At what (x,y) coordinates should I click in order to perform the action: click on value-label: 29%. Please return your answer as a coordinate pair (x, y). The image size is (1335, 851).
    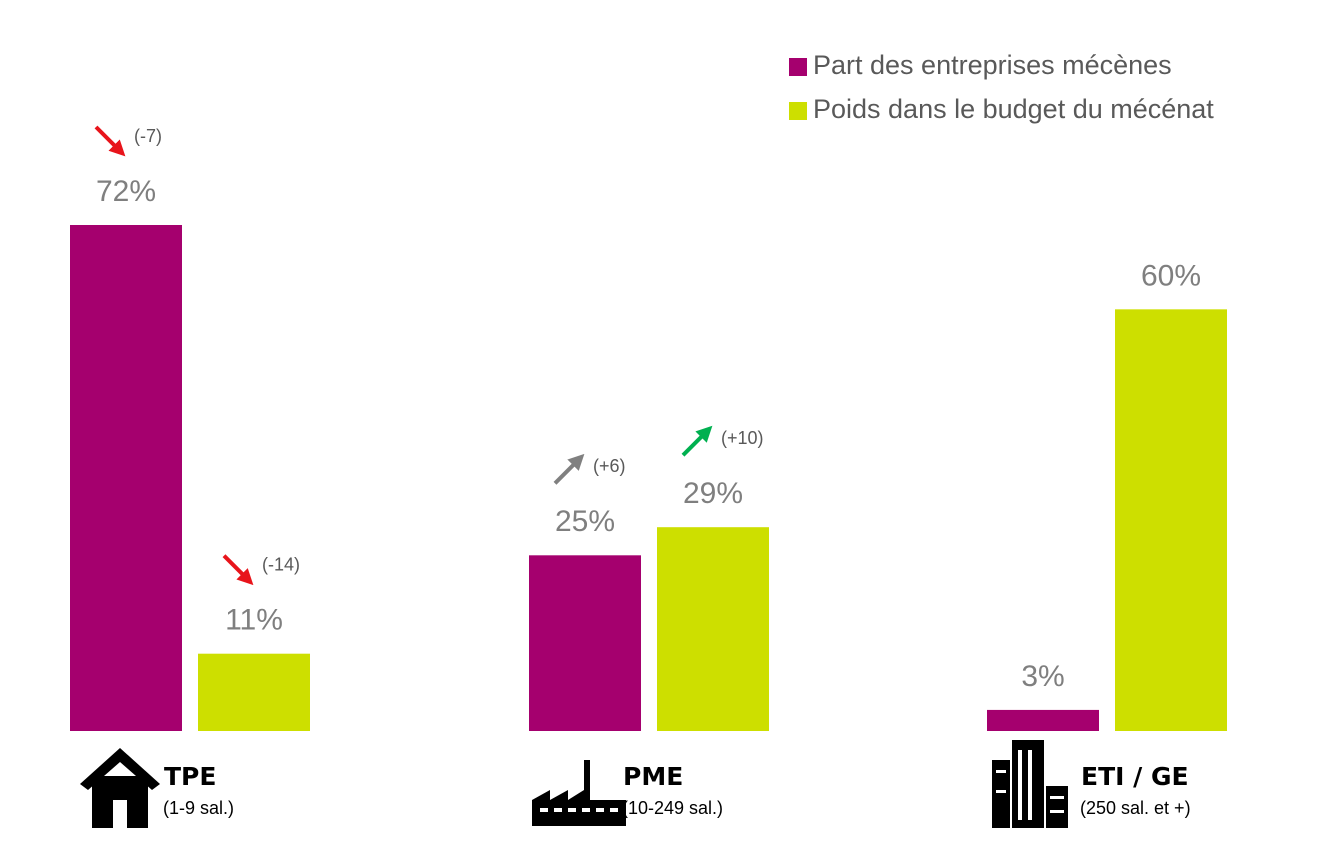
    Looking at the image, I should click on (713, 493).